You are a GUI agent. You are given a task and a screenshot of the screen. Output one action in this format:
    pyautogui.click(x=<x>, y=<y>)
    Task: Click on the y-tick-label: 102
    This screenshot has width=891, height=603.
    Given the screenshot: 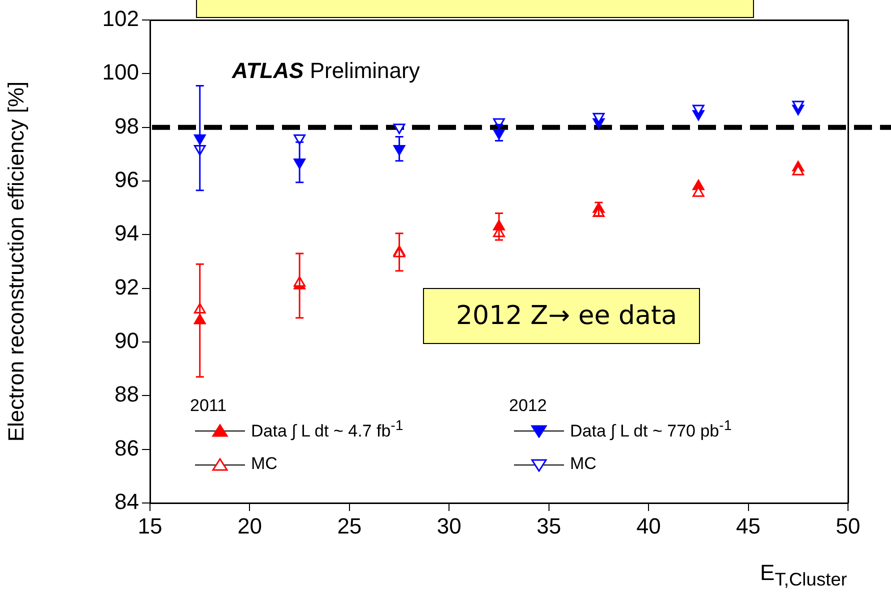 What is the action you would take?
    pyautogui.click(x=120, y=19)
    